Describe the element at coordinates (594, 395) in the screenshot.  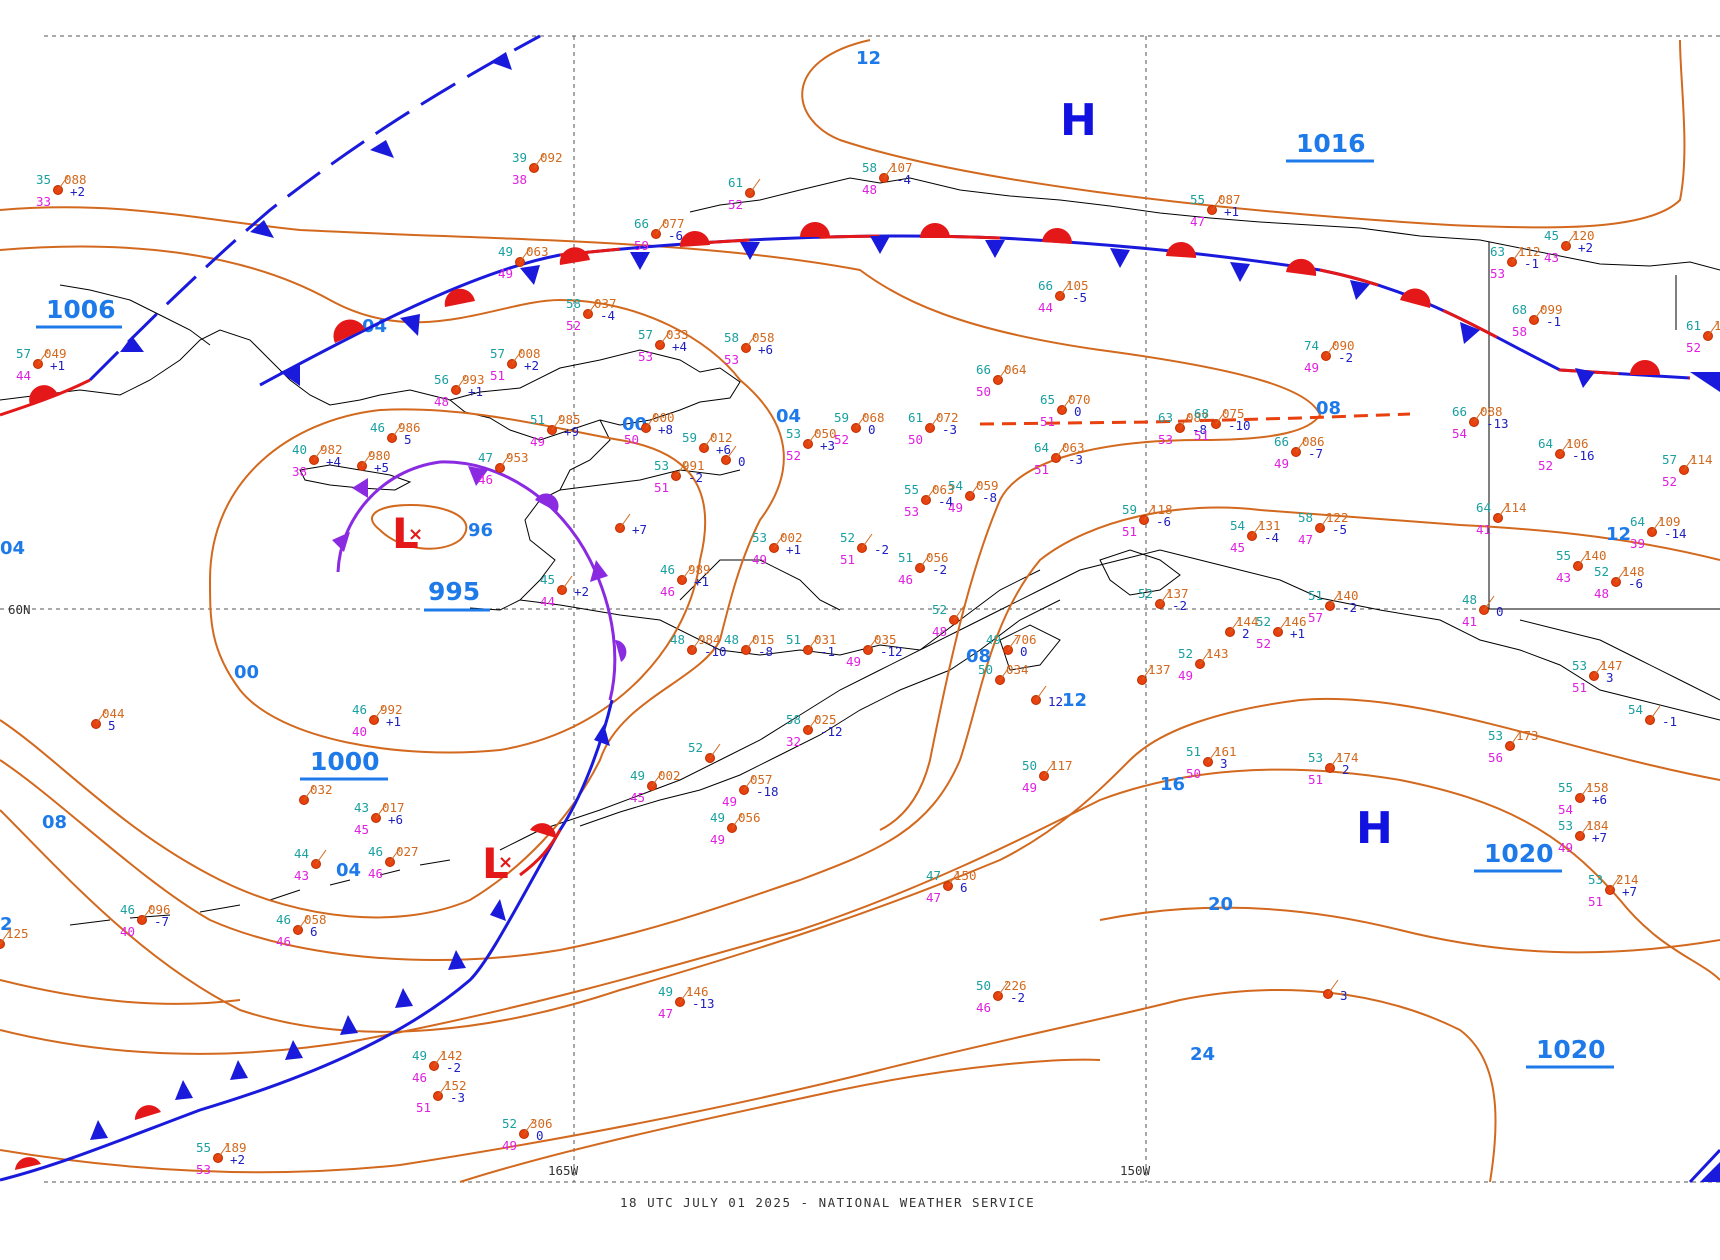
I see `seward-peninsula` at that location.